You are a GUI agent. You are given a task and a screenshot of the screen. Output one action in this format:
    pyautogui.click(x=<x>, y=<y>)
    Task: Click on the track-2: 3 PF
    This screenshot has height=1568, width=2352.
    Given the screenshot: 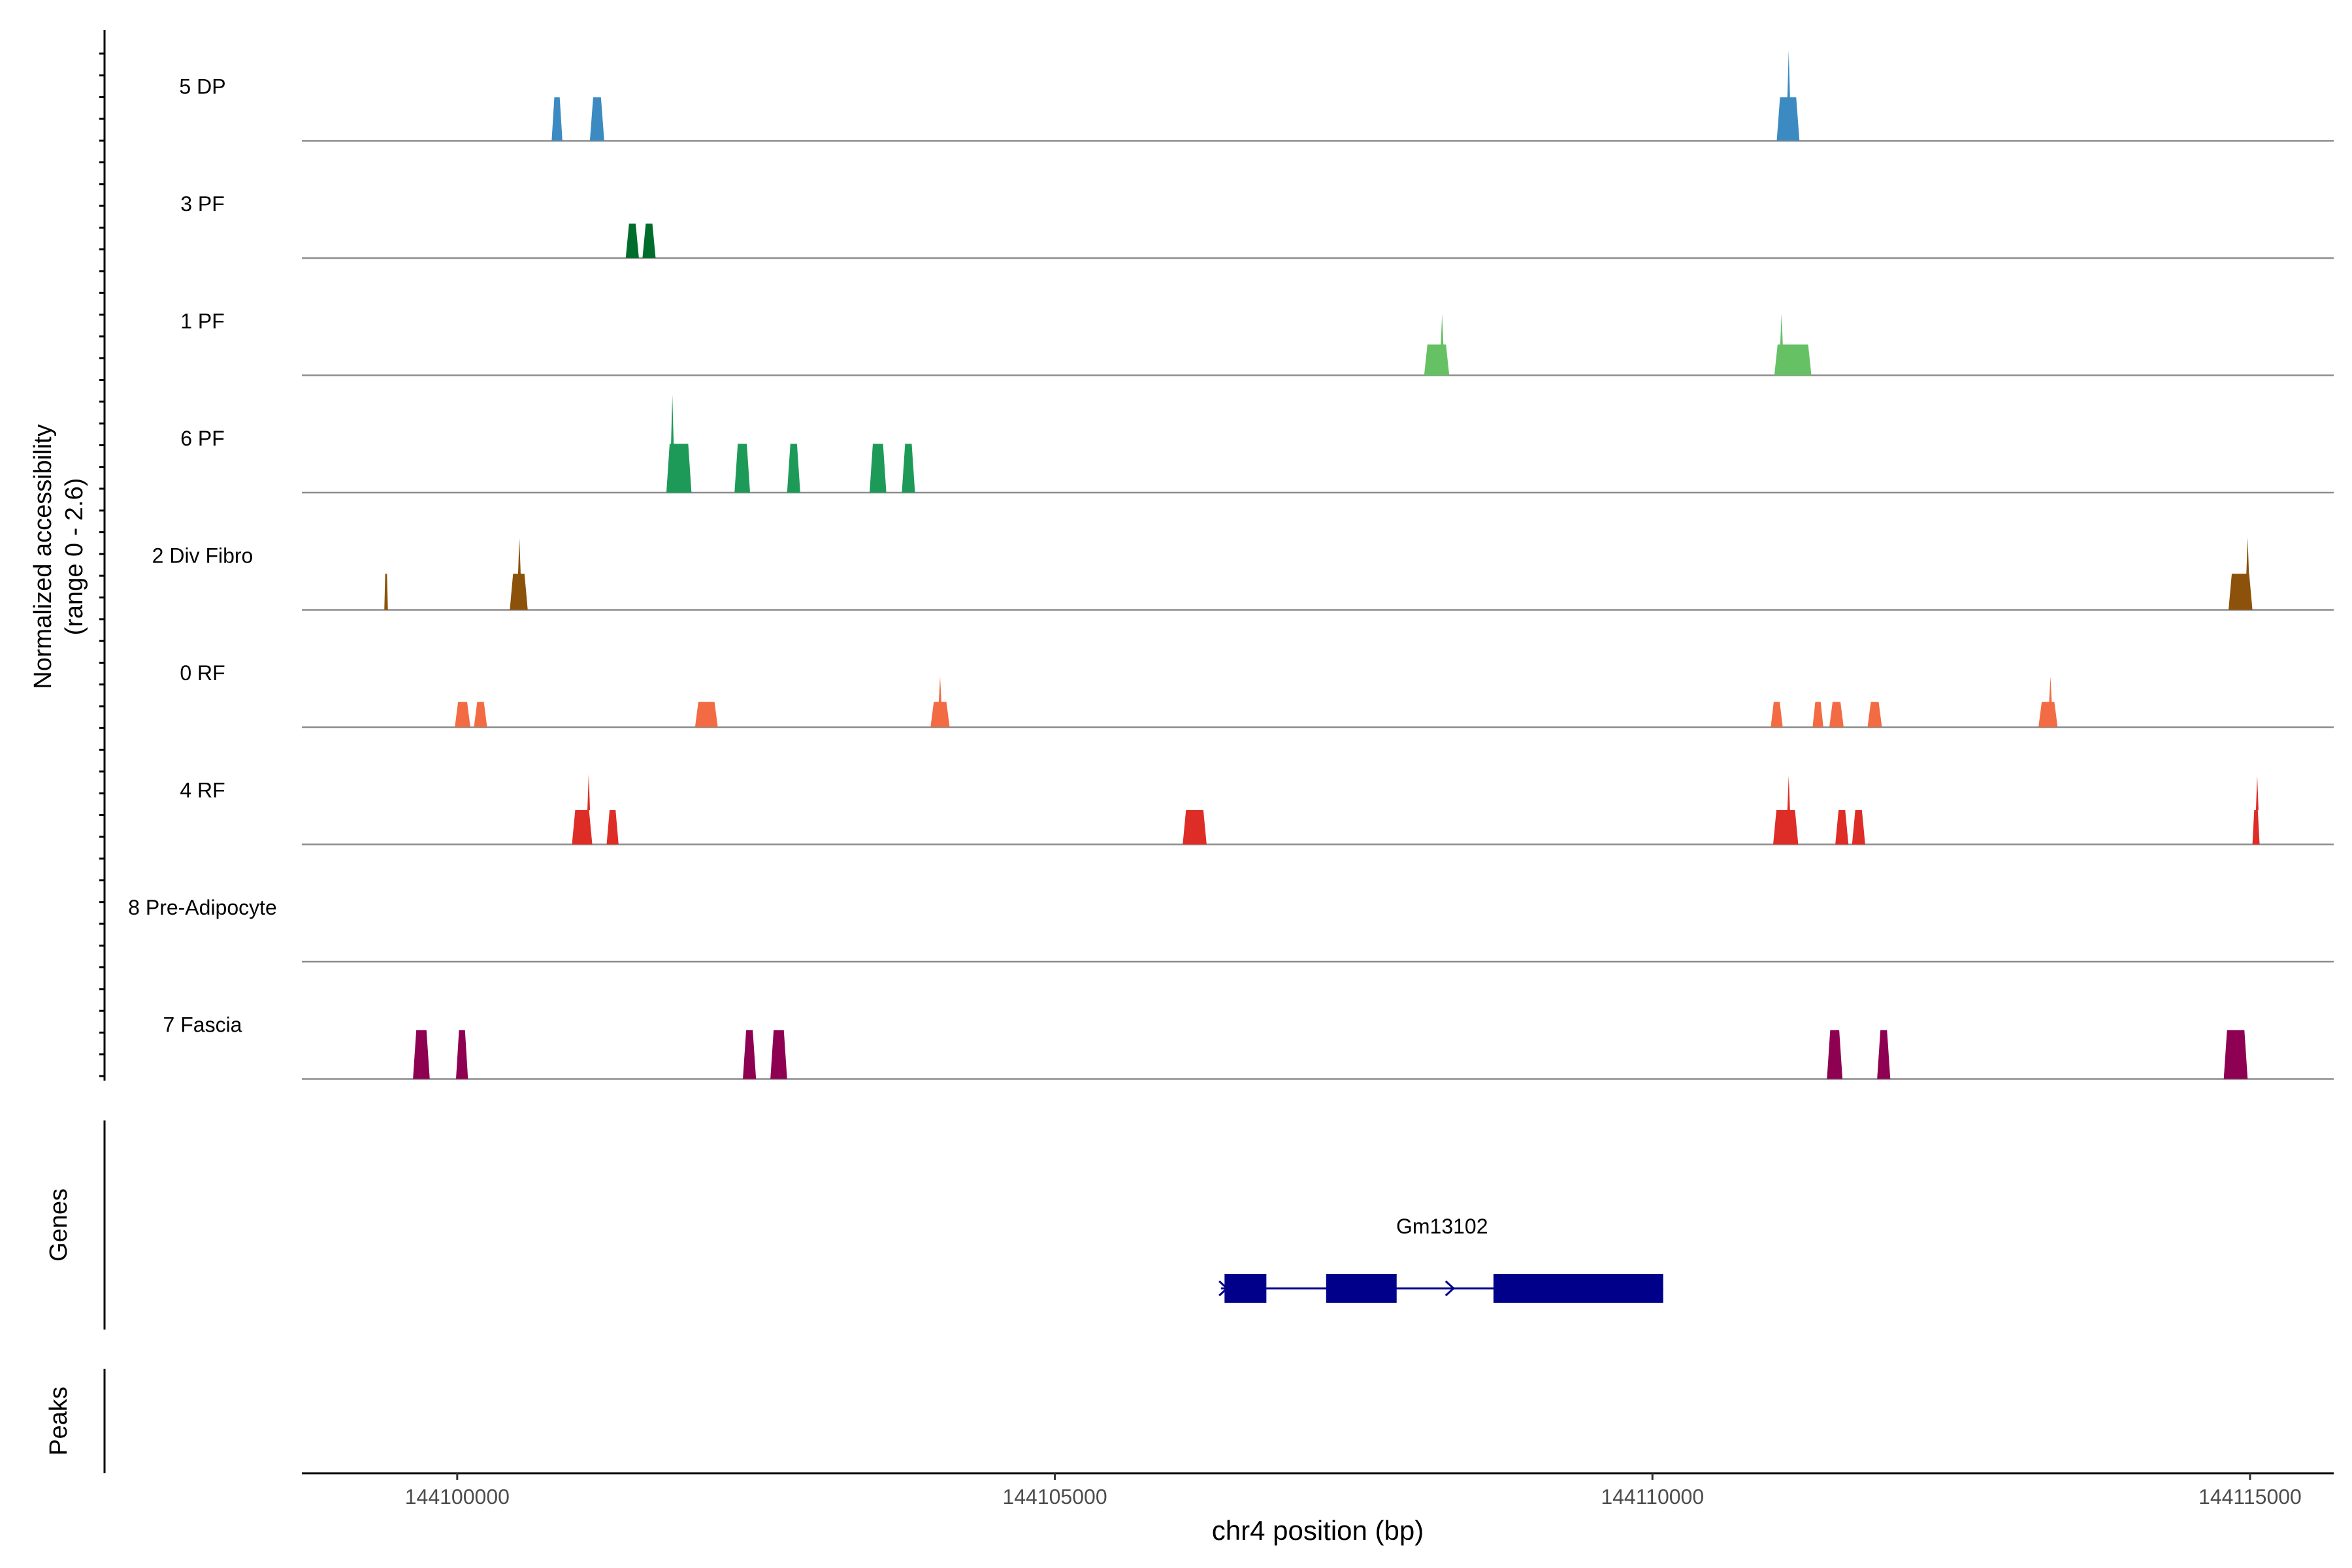 What is the action you would take?
    pyautogui.click(x=1257, y=225)
    